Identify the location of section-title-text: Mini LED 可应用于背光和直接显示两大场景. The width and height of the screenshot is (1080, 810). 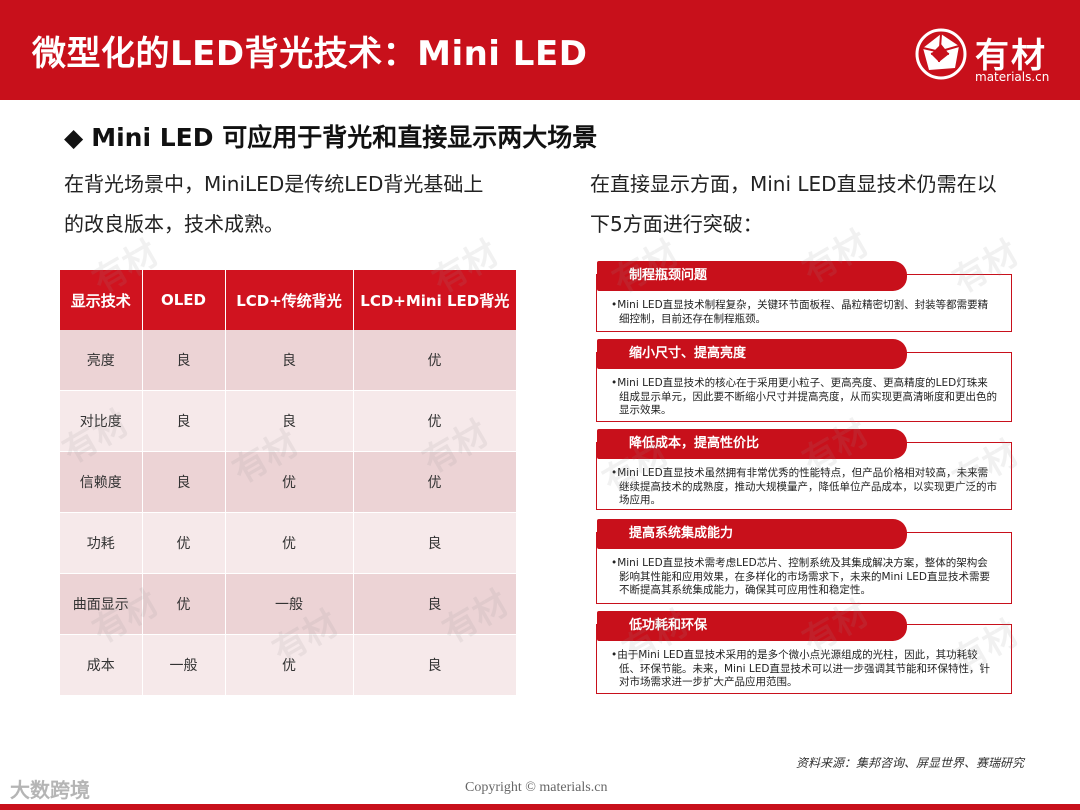
(344, 137).